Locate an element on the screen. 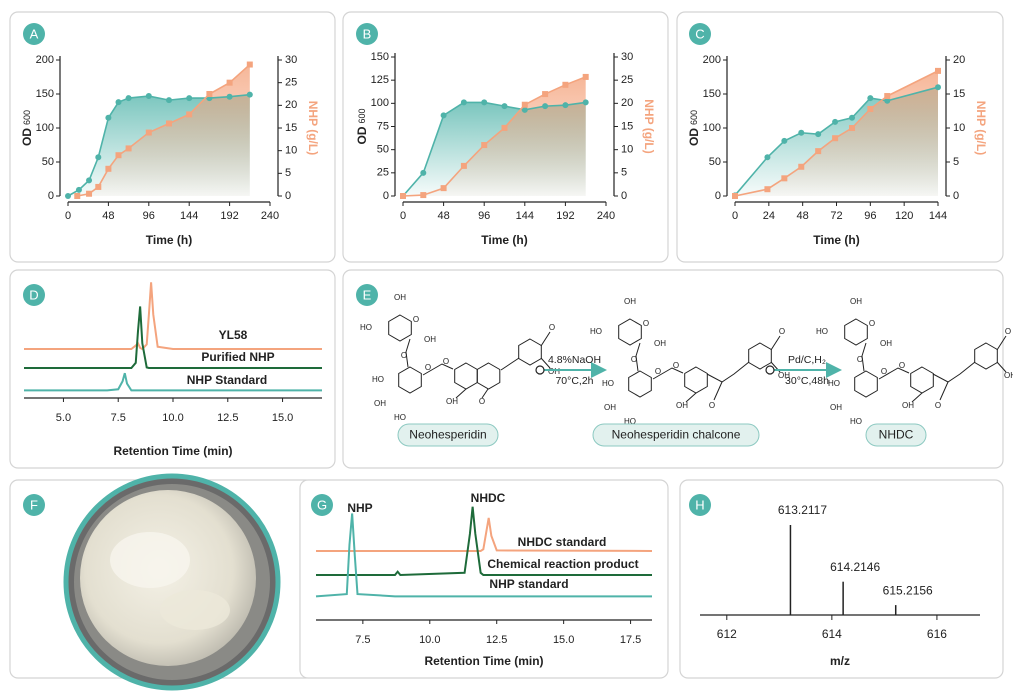 This screenshot has height=691, width=1013. trace-label: NHDC standard is located at coordinates (562, 542).